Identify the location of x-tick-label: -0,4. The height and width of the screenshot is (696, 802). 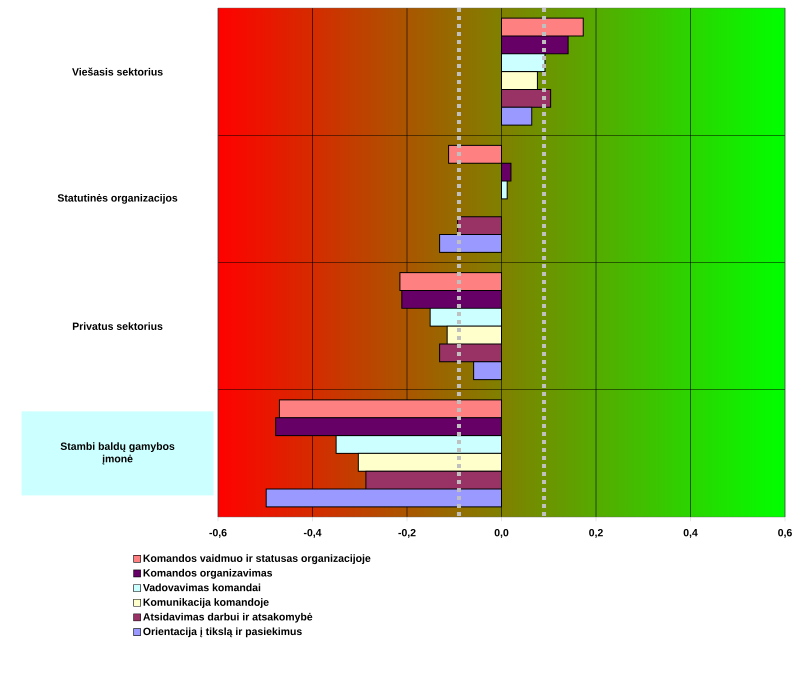
(313, 533).